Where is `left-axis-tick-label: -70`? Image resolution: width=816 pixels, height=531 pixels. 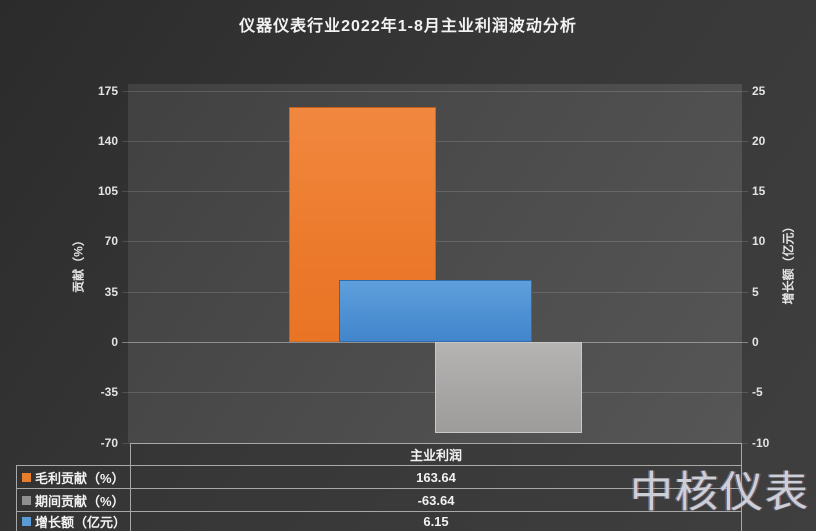
left-axis-tick-label: -70 is located at coordinates (109, 443).